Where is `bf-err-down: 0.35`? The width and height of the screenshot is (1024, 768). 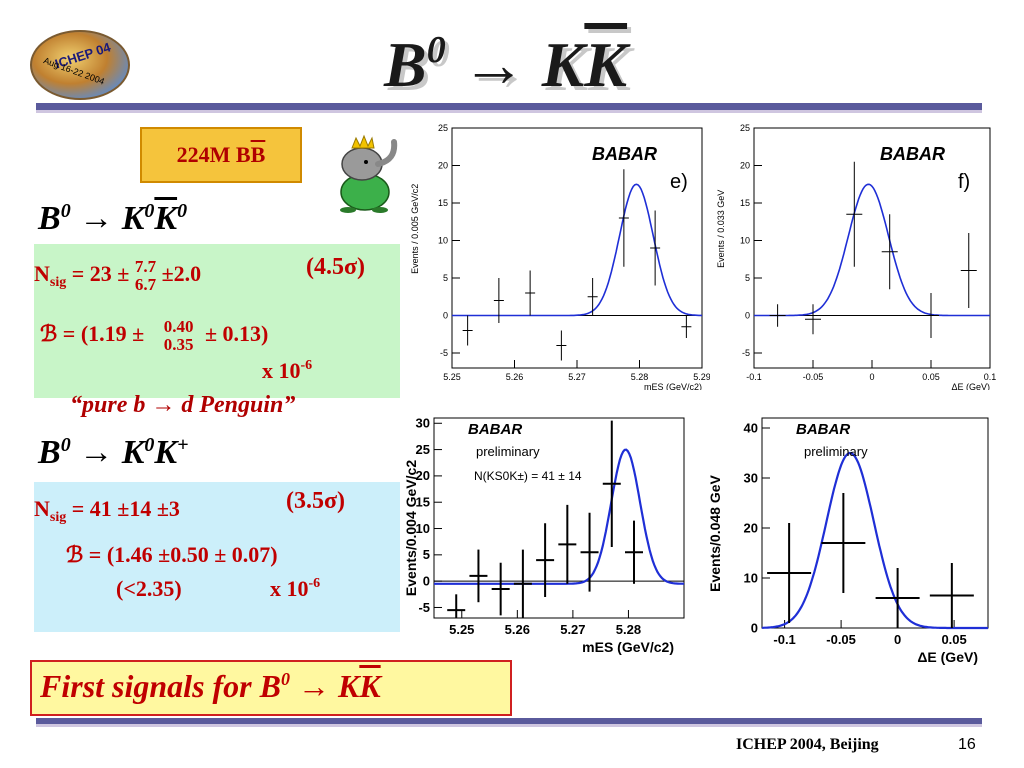
bf-err-down: 0.35 is located at coordinates (178, 344).